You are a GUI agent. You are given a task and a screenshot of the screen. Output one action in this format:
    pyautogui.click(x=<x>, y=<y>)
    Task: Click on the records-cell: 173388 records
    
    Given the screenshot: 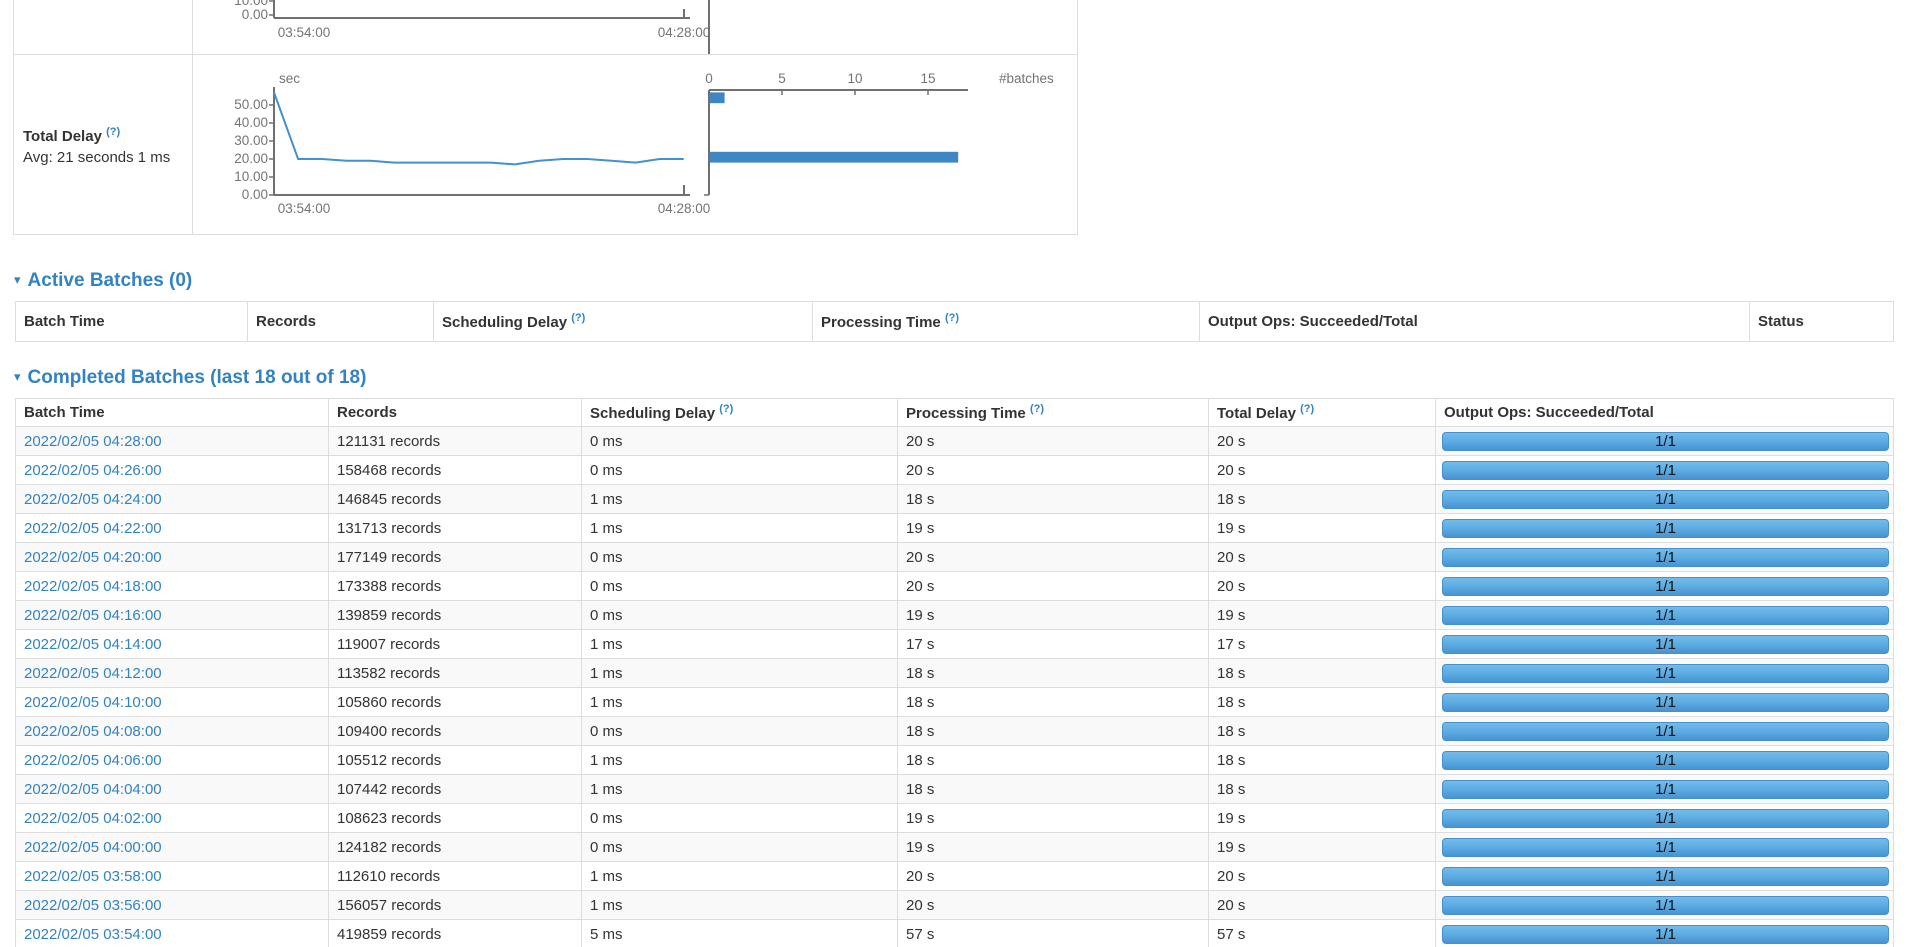 What is the action you would take?
    pyautogui.click(x=455, y=586)
    